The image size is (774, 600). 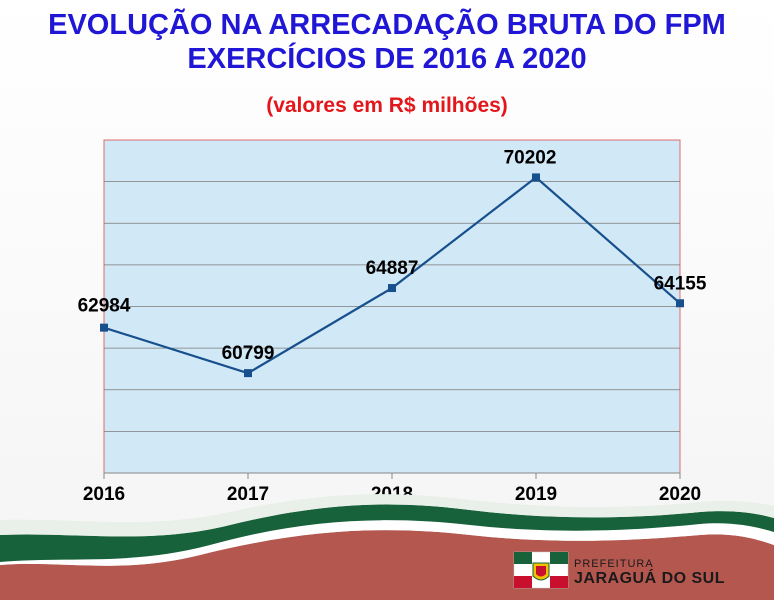 I want to click on x-tick-label: 2017, so click(x=248, y=494).